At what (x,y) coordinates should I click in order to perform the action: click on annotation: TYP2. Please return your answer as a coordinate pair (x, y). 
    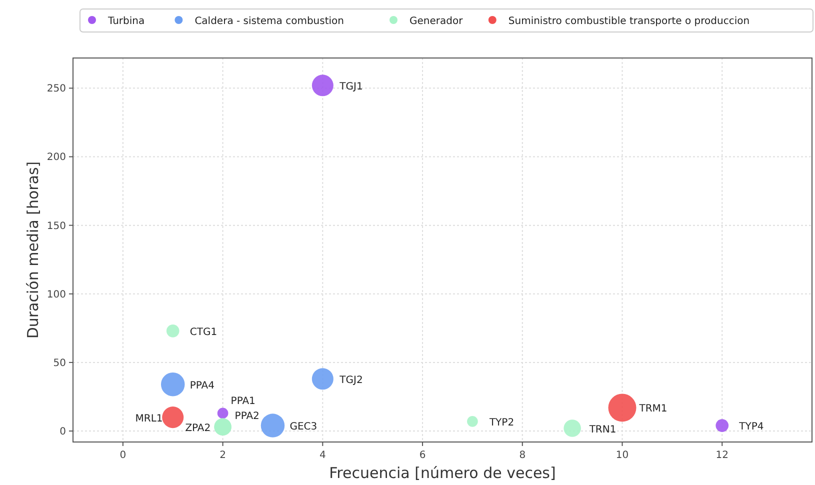
    Looking at the image, I should click on (501, 422).